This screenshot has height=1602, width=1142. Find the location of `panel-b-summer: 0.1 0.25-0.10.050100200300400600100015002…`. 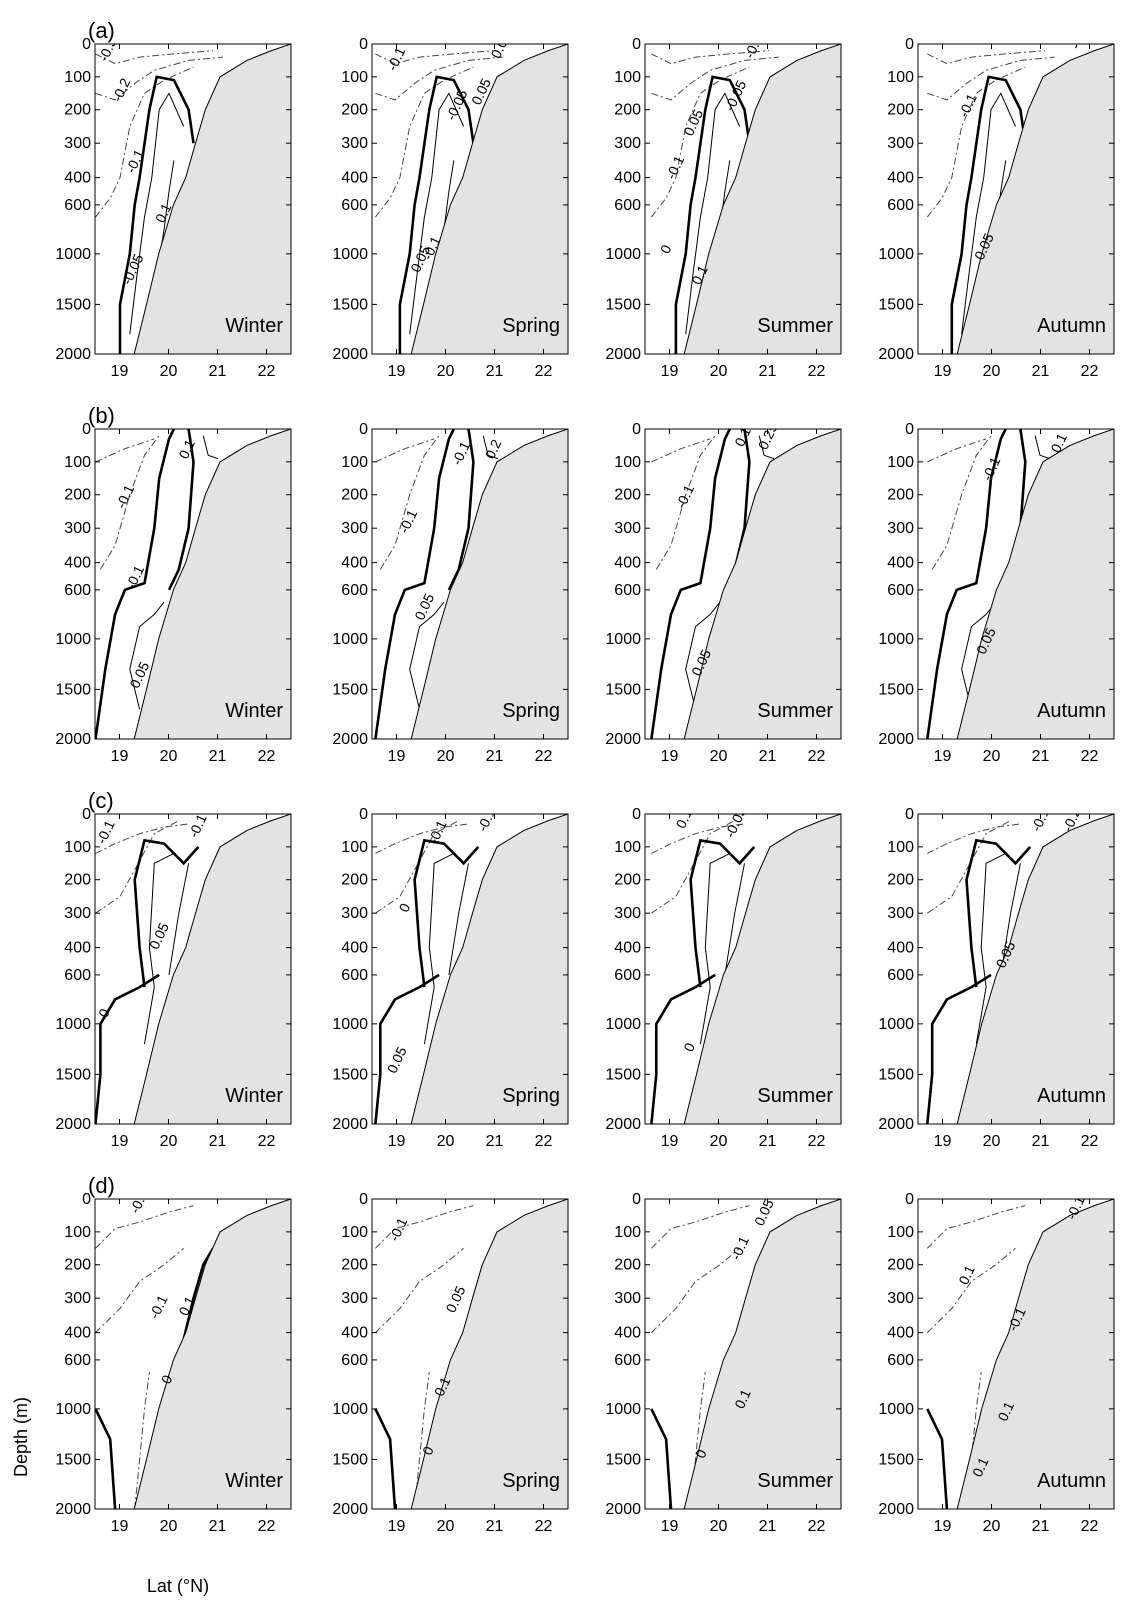

panel-b-summer: 0.1 0.25-0.10.050100200300400600100015002… is located at coordinates (723, 593).